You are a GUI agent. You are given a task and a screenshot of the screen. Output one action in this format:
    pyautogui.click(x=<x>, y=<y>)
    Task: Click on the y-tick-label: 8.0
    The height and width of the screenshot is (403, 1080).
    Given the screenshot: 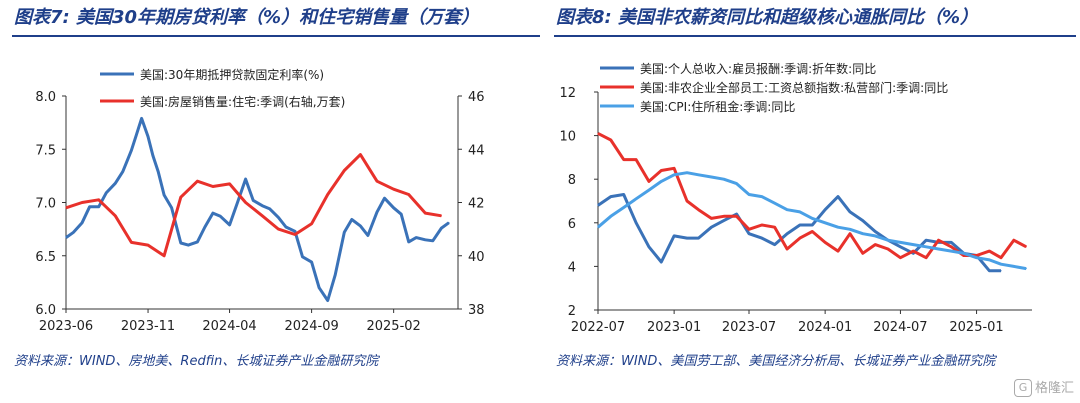 What is the action you would take?
    pyautogui.click(x=45, y=97)
    